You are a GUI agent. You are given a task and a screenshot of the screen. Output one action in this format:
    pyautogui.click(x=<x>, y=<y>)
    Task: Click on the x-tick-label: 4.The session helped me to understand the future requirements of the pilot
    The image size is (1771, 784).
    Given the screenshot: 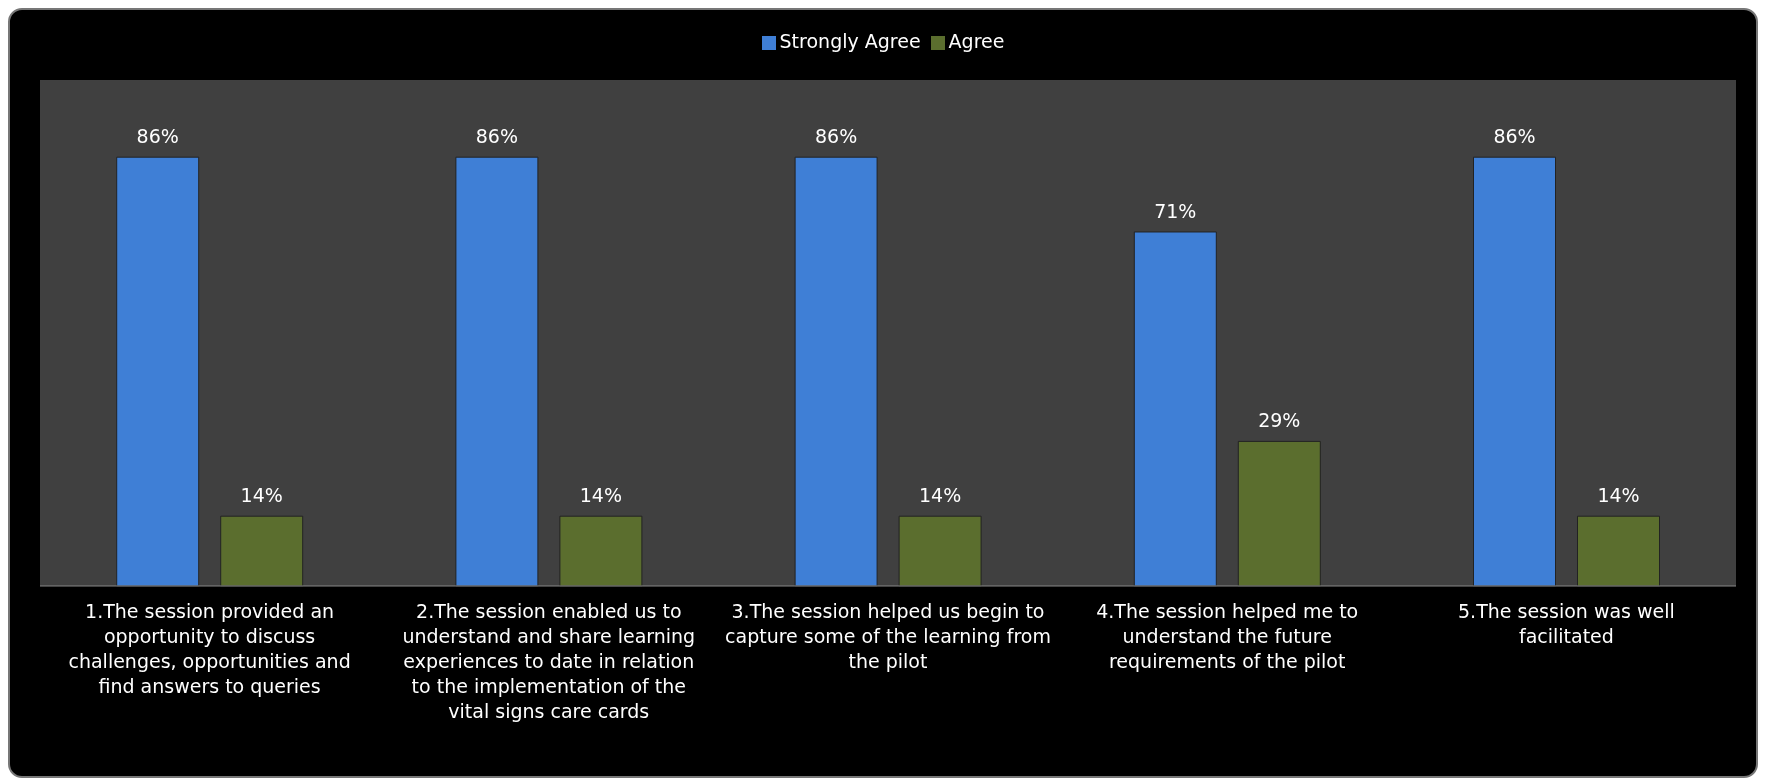 What is the action you would take?
    pyautogui.click(x=1227, y=636)
    